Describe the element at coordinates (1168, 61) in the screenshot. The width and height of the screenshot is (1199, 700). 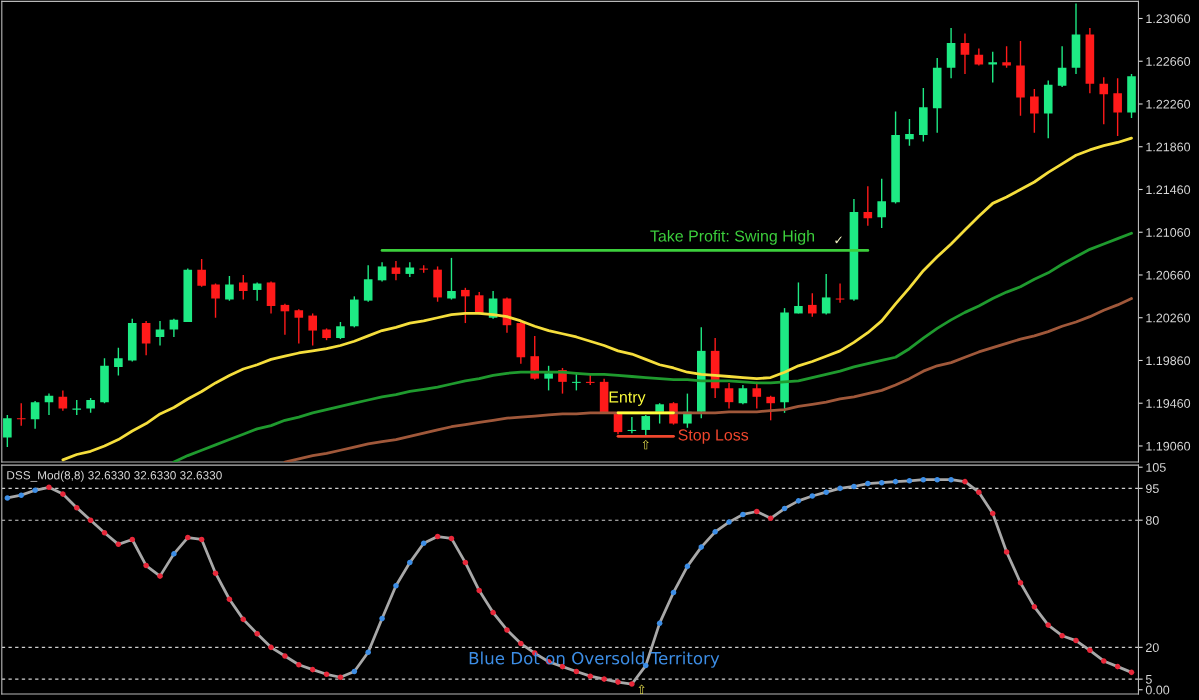
I see `y-tick-label: 1.22660` at that location.